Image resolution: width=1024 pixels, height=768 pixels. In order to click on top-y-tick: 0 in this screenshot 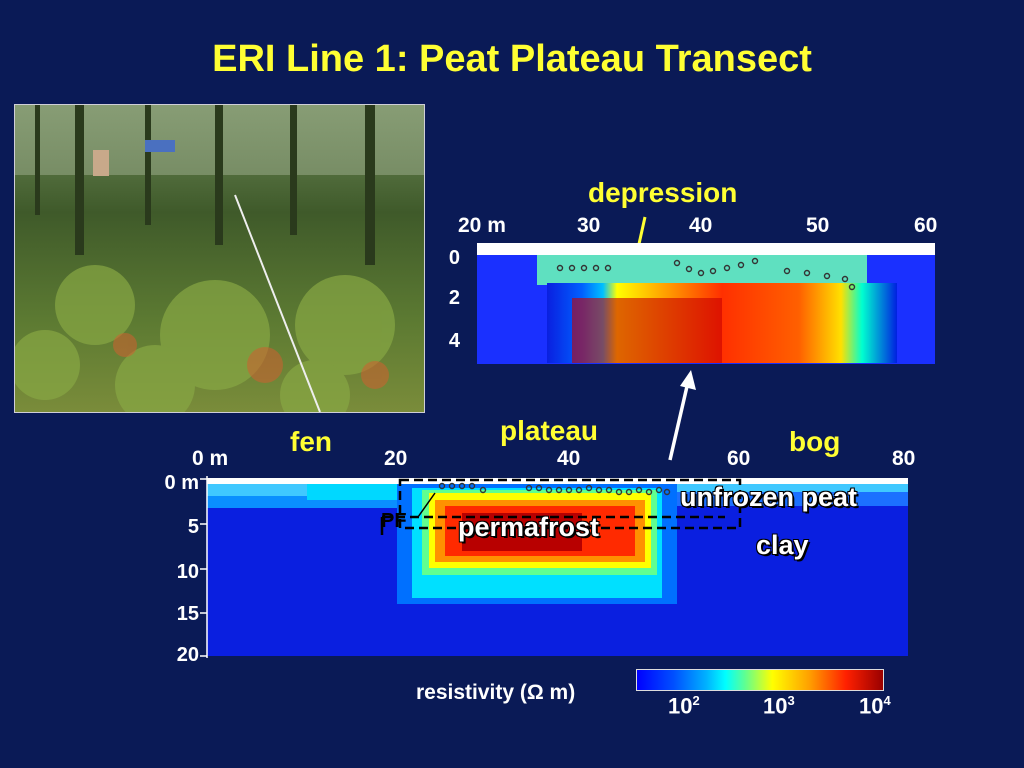, I will do `click(454, 258)`.